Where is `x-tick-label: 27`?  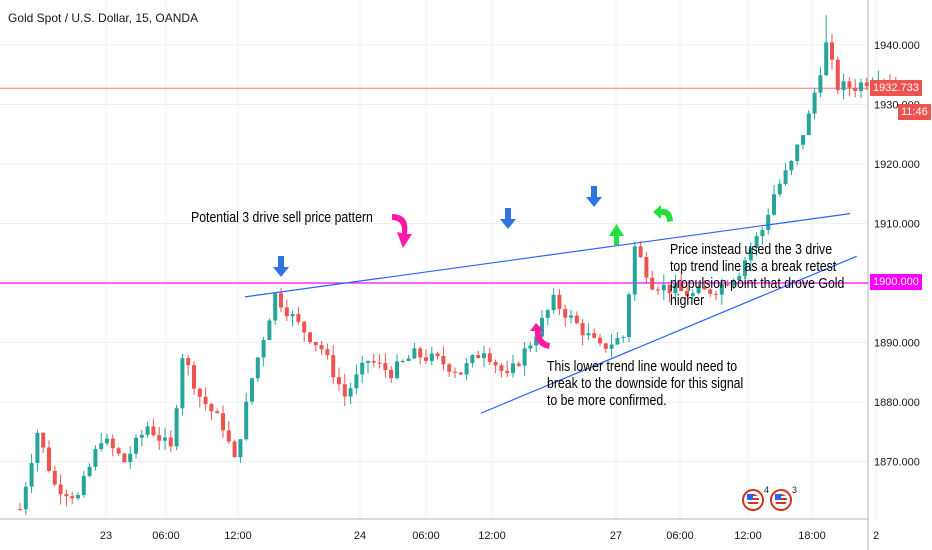
x-tick-label: 27 is located at coordinates (616, 536).